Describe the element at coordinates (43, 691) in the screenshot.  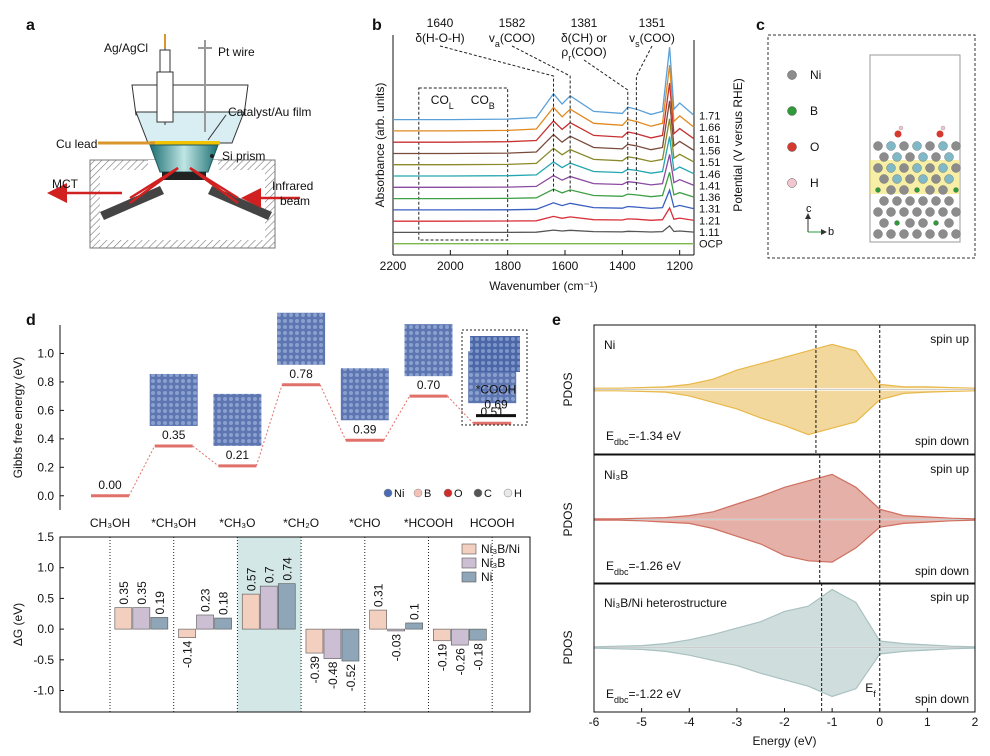
I see `y-tick-label: -1.0` at that location.